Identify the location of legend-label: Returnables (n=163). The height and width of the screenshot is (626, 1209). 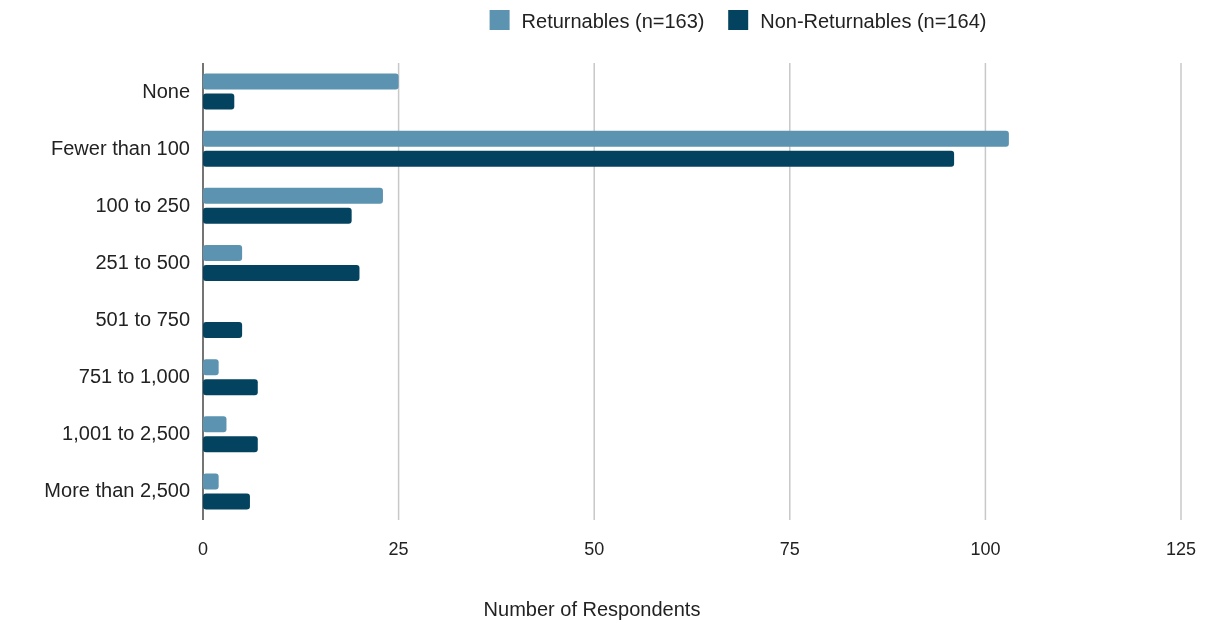
(613, 21).